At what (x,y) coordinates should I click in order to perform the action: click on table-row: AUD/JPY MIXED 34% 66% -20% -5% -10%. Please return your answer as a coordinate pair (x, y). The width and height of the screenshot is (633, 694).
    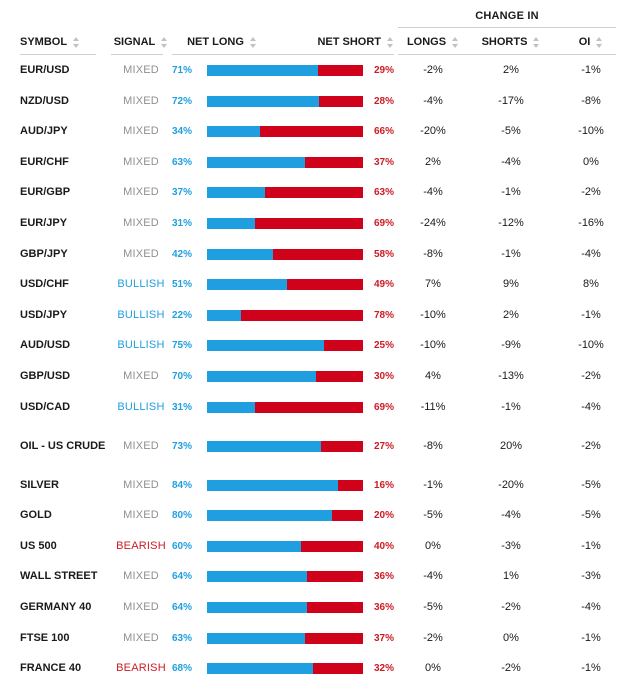
    Looking at the image, I should click on (316, 131).